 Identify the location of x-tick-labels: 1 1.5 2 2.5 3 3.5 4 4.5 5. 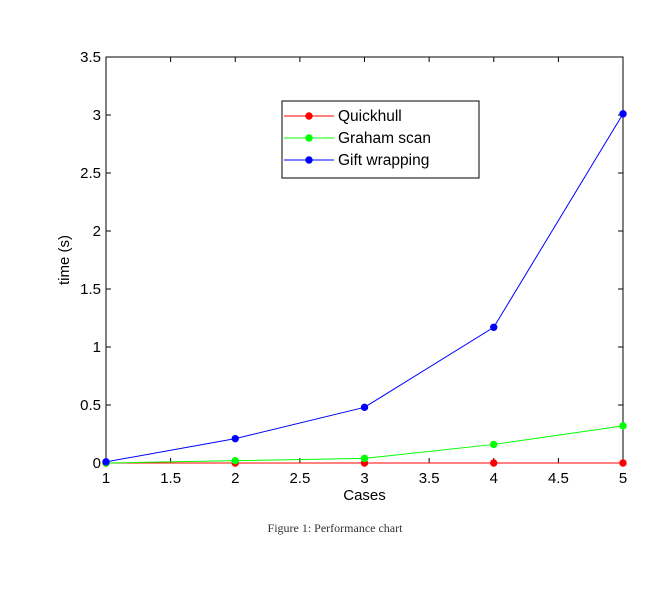
(364, 478).